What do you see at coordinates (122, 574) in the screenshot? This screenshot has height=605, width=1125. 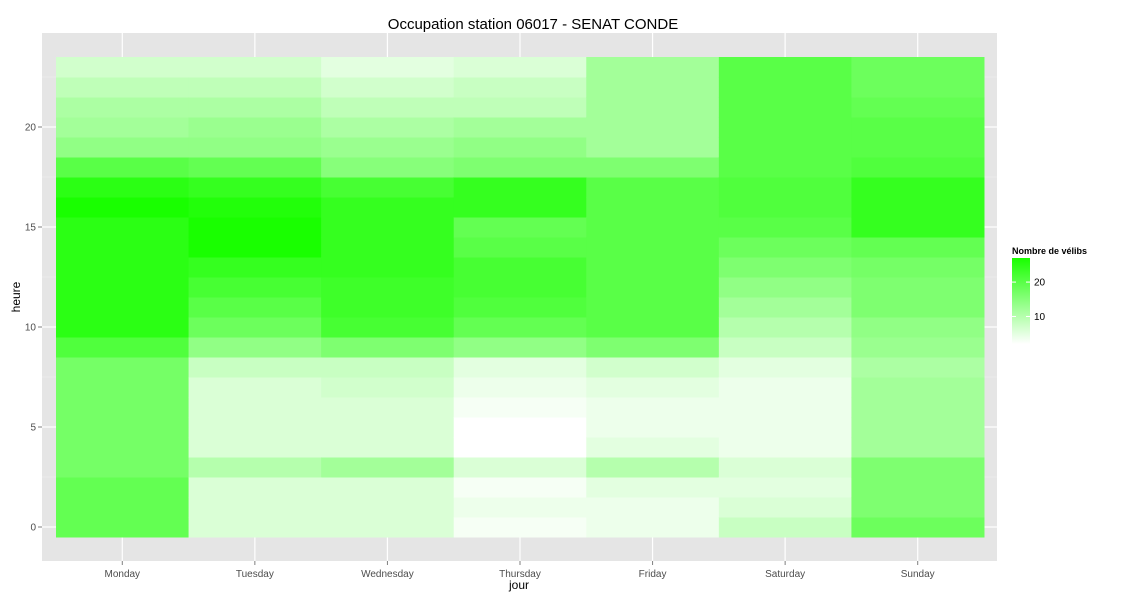 I see `x-tick-label: Monday` at bounding box center [122, 574].